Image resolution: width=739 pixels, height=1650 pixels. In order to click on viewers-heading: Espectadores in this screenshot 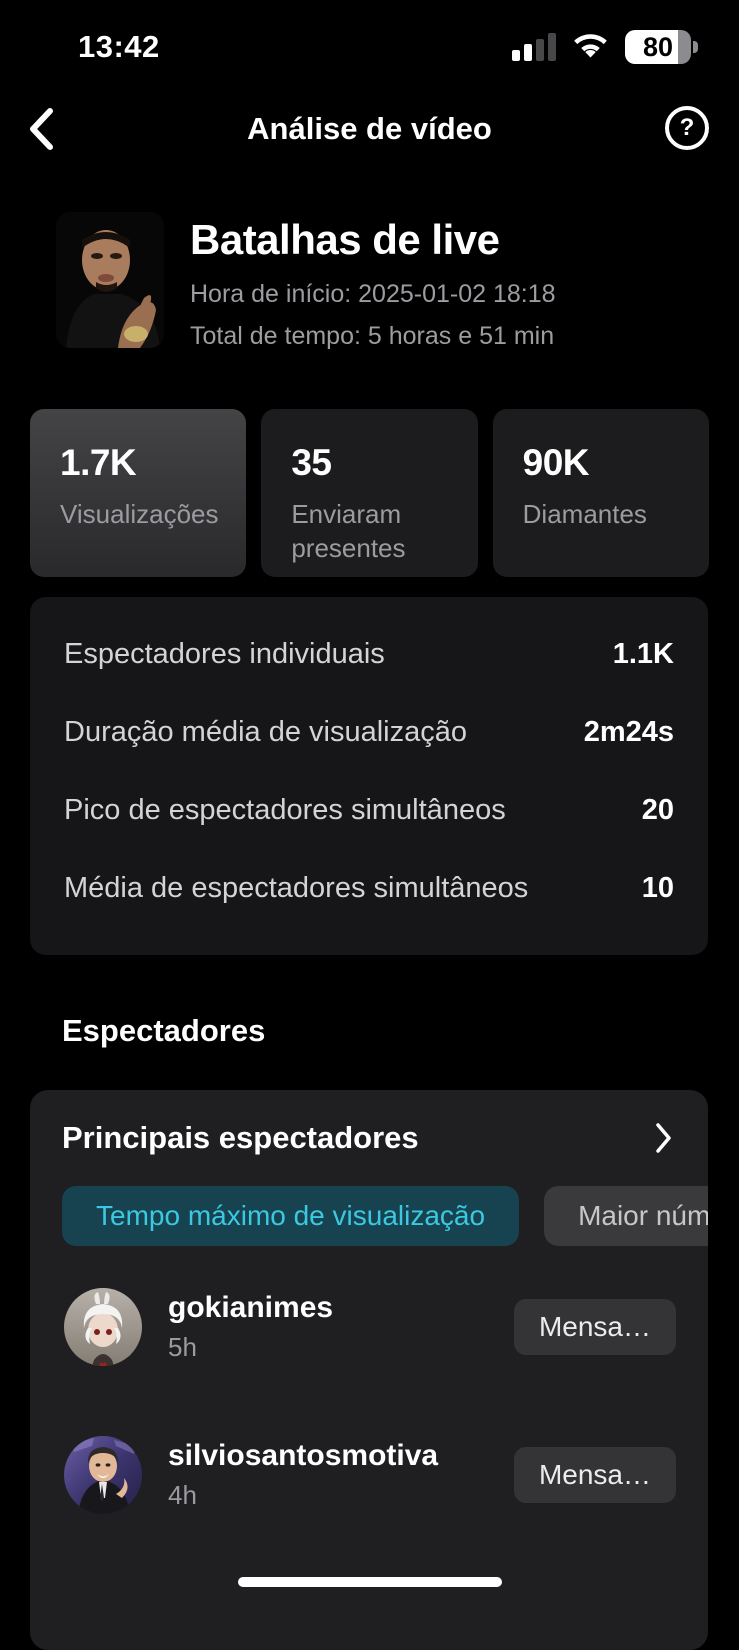, I will do `click(164, 1030)`.